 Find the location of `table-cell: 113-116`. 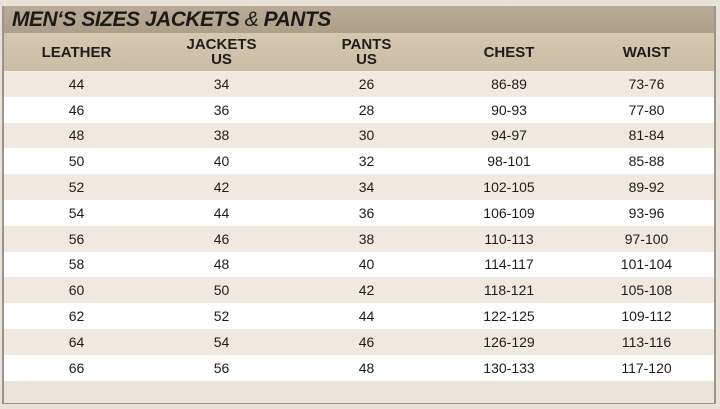

table-cell: 113-116 is located at coordinates (646, 341).